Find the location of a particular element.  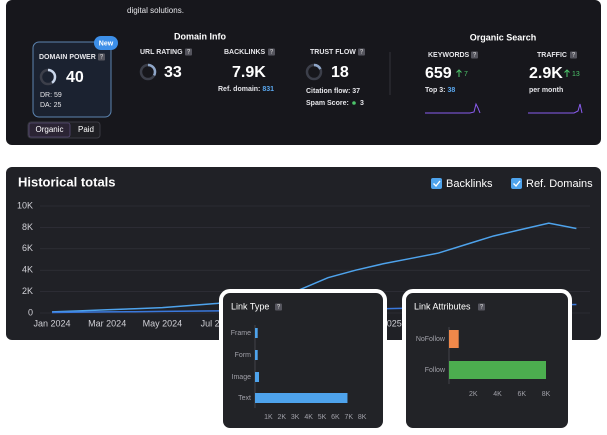

domain-info-title: Domain Info is located at coordinates (200, 36).